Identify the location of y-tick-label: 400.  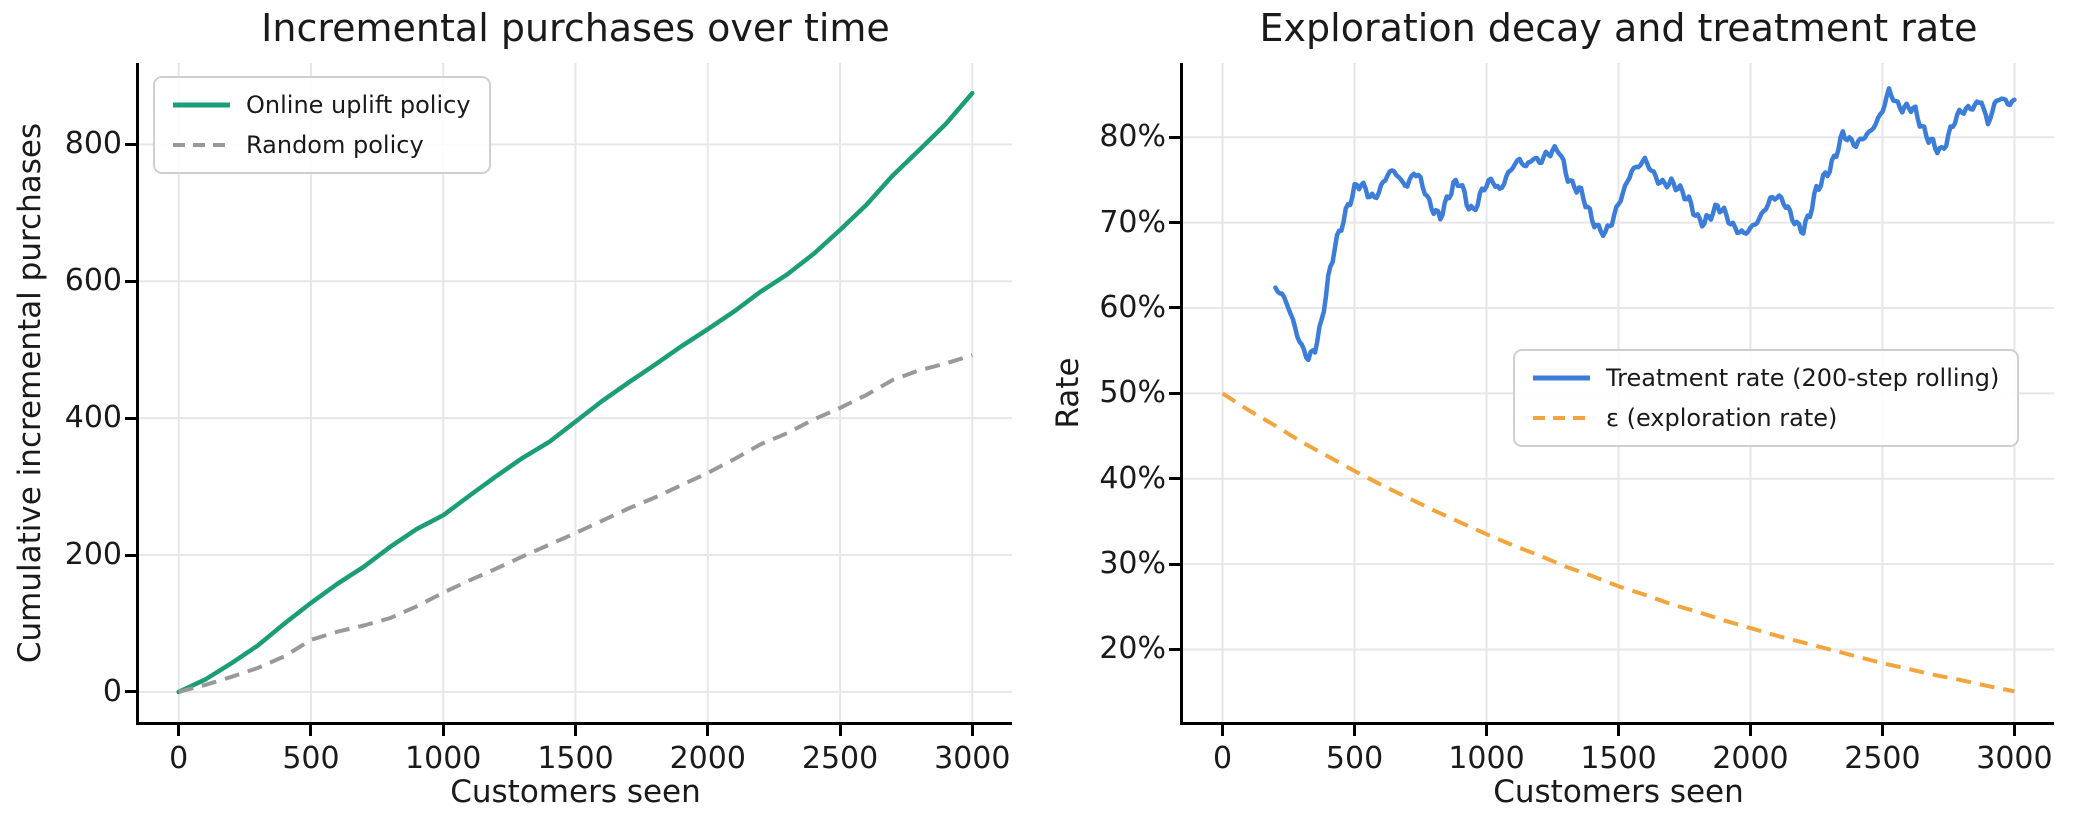
(93, 418).